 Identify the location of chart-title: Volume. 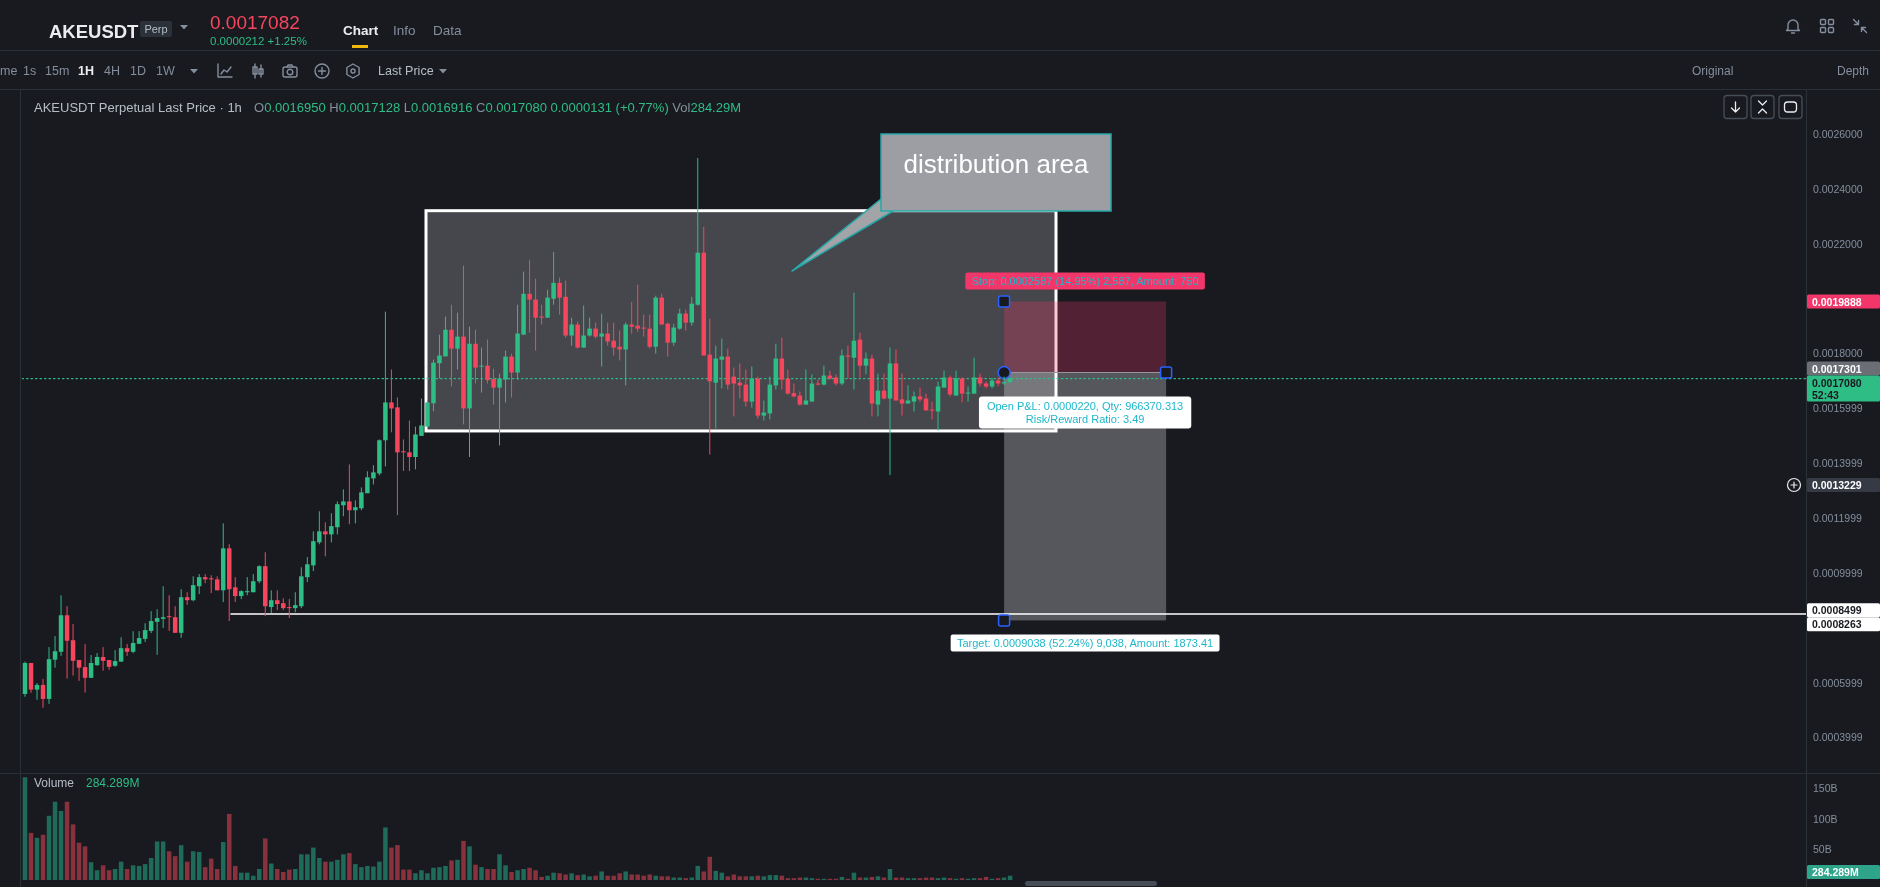
(54, 783).